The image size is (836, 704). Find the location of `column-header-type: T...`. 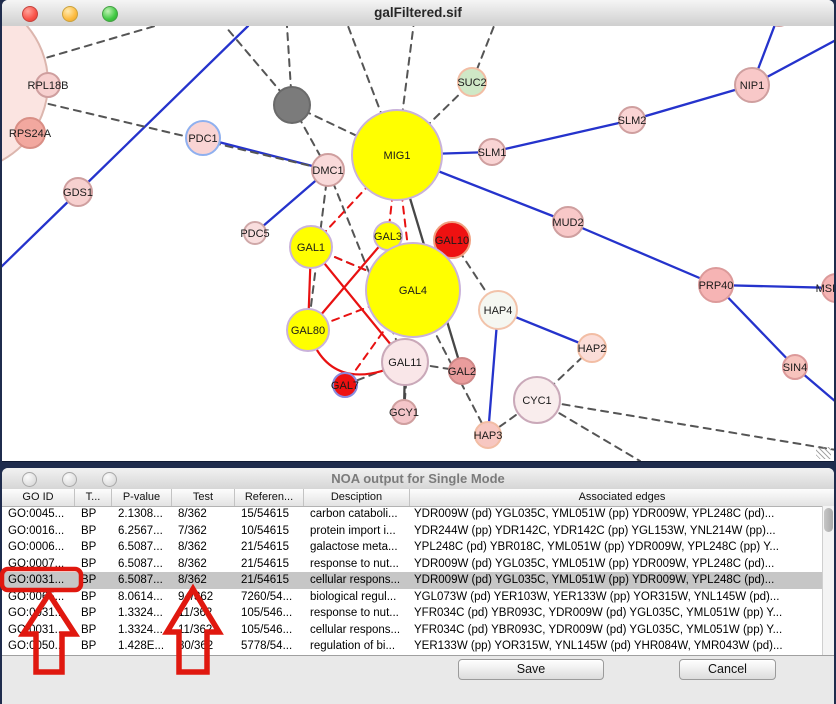

column-header-type: T... is located at coordinates (93, 497).